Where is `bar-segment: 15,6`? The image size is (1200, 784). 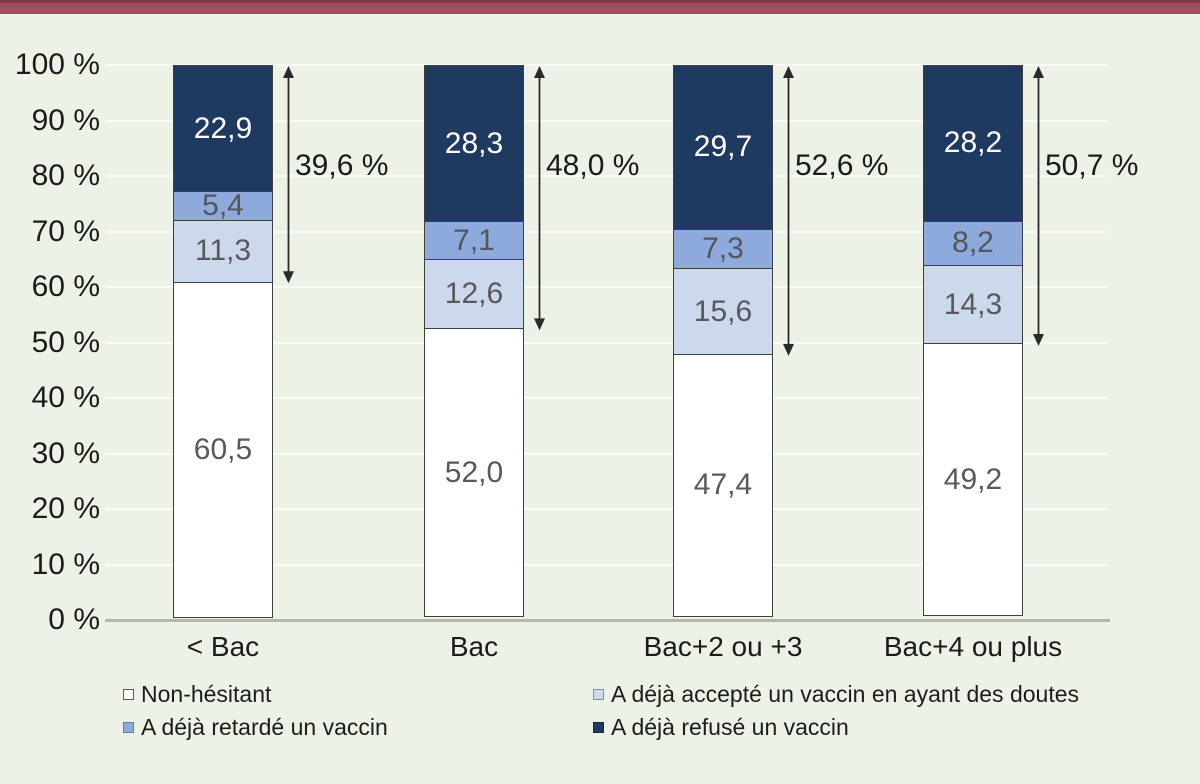 bar-segment: 15,6 is located at coordinates (723, 311).